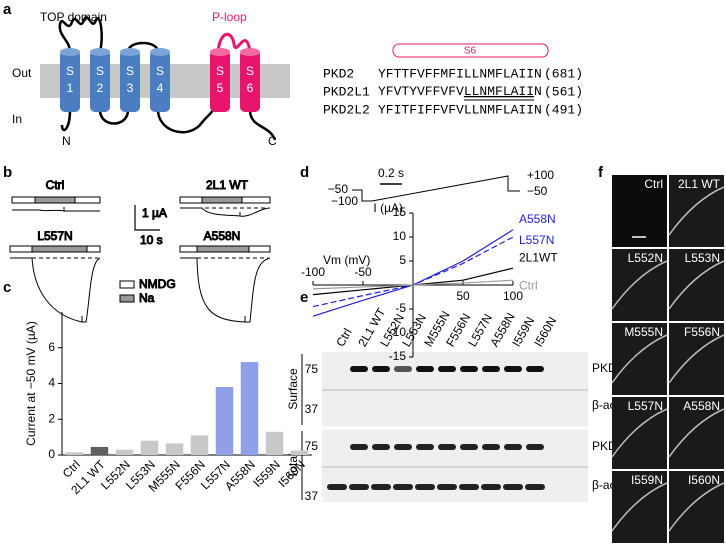 This screenshot has height=560, width=726. I want to click on image-label: L557N, so click(645, 406).